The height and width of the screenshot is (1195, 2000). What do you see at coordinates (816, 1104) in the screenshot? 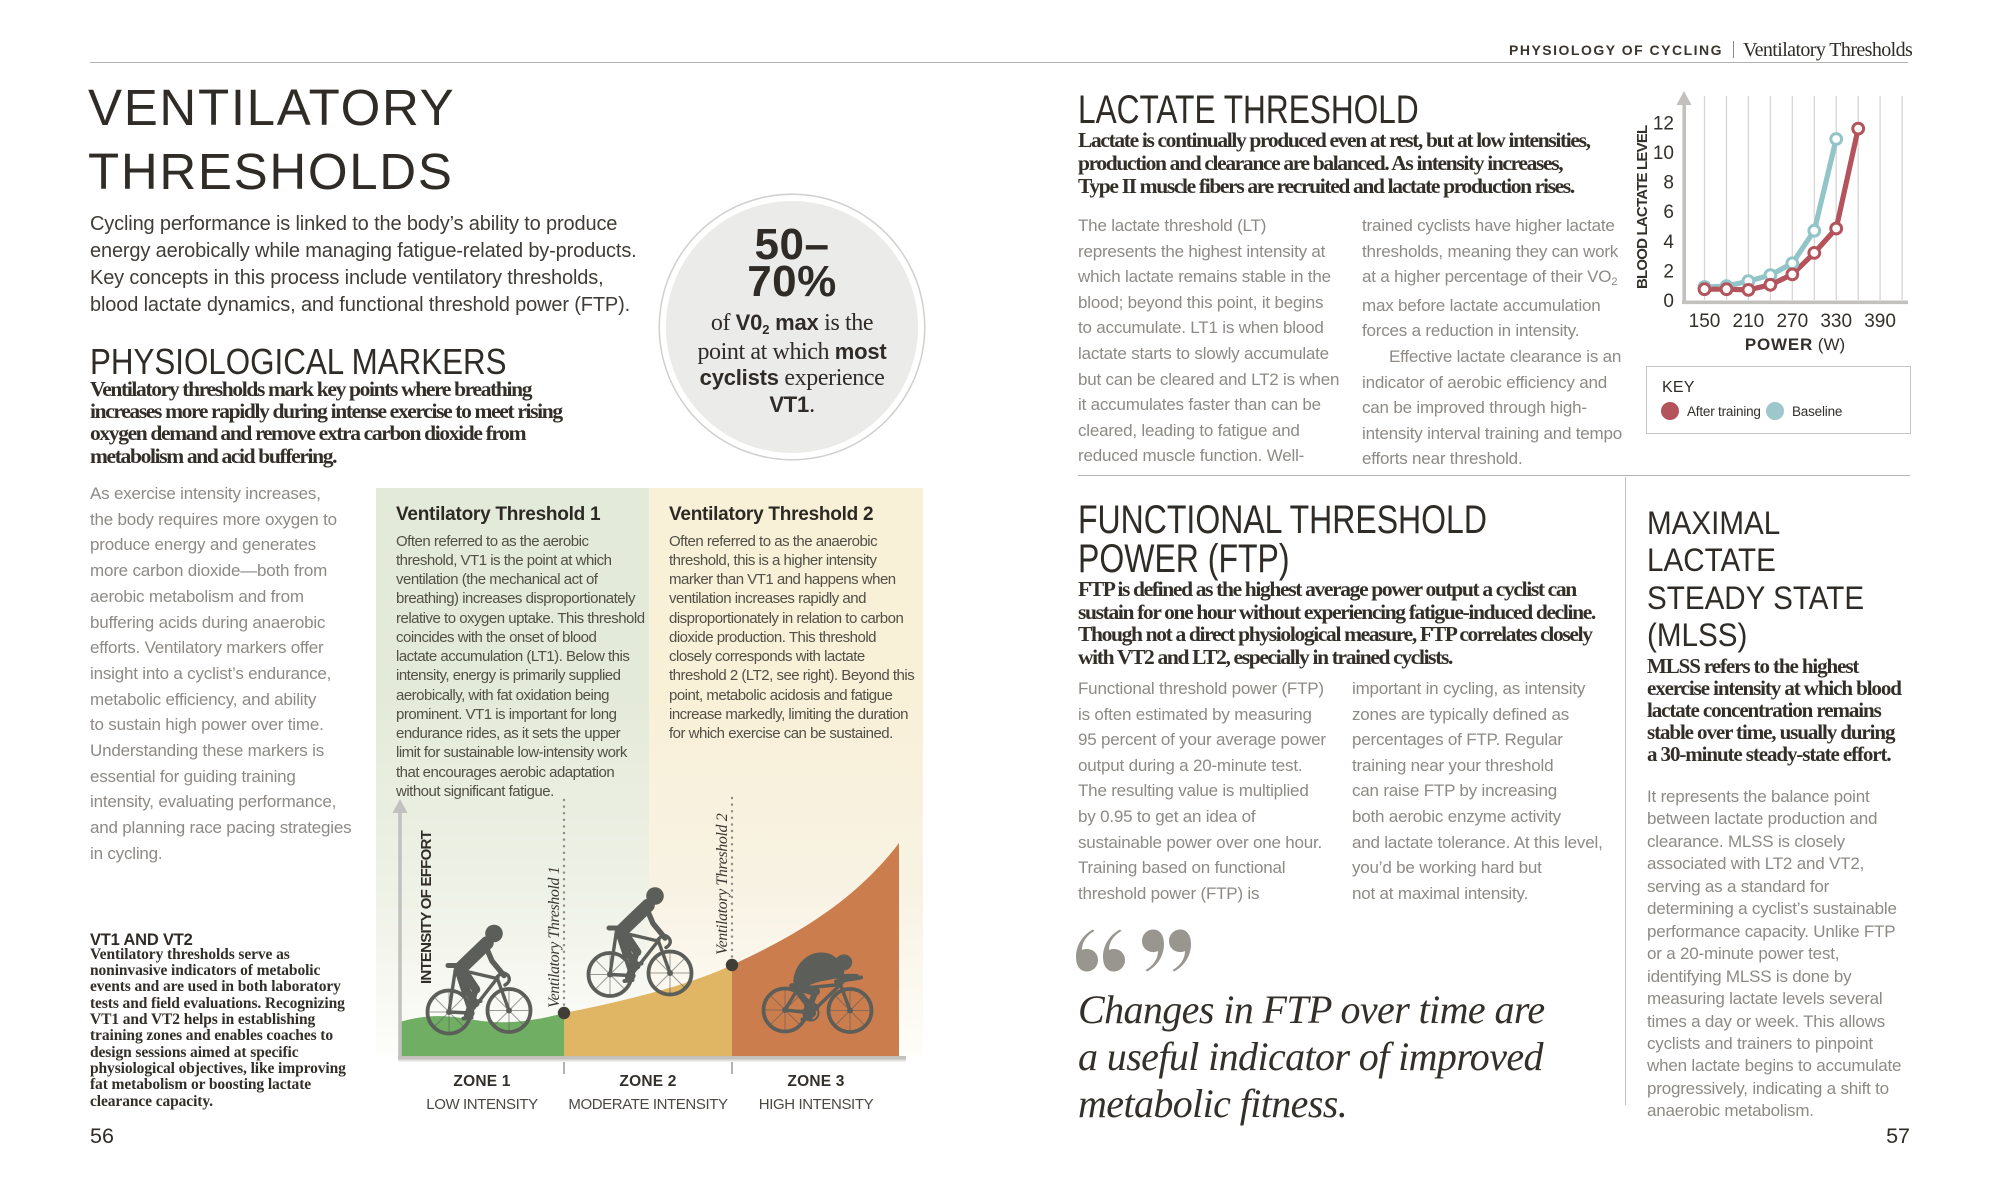
I see `svg-text: HIGH INTENSITY` at bounding box center [816, 1104].